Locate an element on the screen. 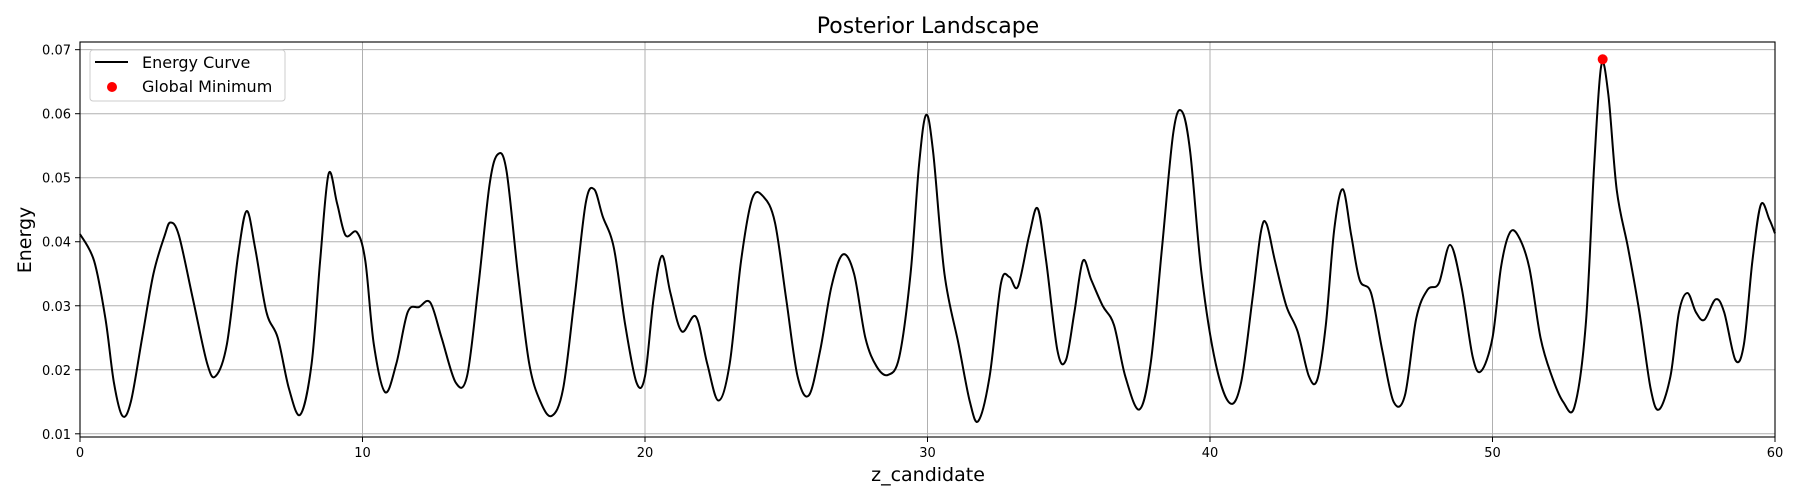 The width and height of the screenshot is (1800, 500). x-axis-label: z_candidate is located at coordinates (928, 475).